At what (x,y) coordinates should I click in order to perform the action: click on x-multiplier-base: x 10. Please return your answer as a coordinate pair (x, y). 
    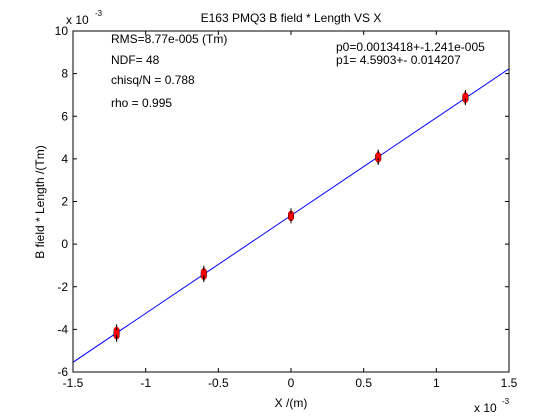
    Looking at the image, I should click on (485, 408).